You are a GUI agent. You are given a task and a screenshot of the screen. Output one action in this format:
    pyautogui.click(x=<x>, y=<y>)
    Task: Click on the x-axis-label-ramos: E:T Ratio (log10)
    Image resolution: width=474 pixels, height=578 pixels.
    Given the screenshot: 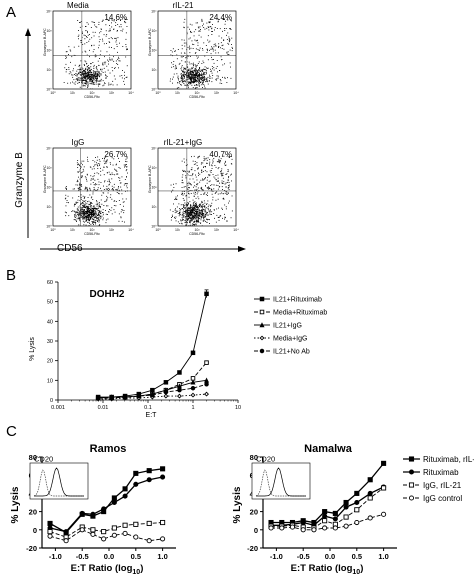 What is the action you would take?
    pyautogui.click(x=107, y=569)
    